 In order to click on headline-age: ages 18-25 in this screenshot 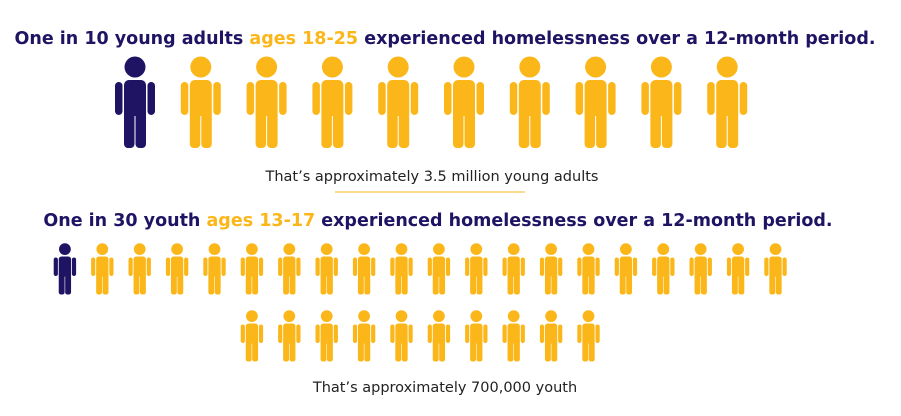, I will do `click(303, 39)`.